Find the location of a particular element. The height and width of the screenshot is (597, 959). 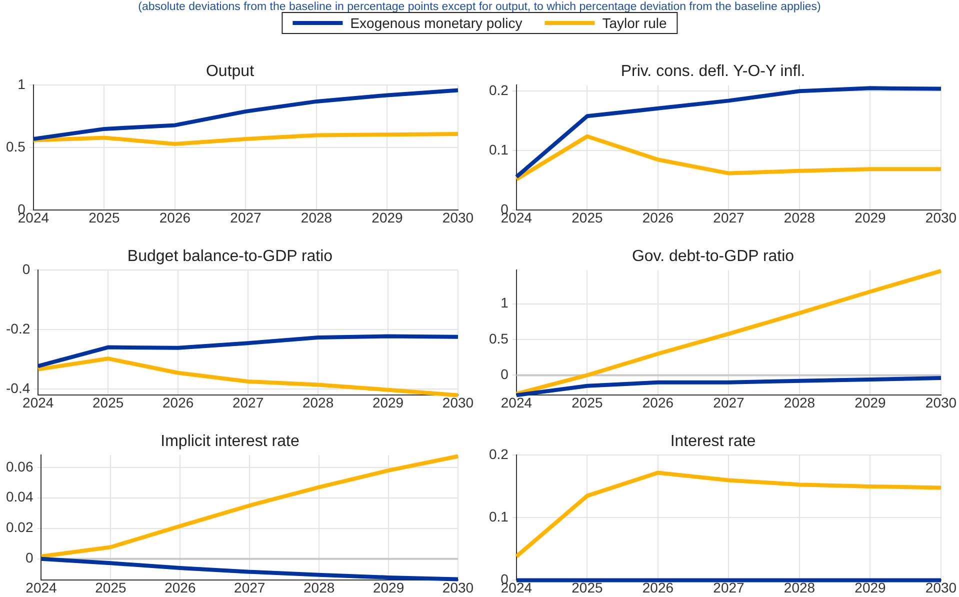

chart-title: Implicit interest rate is located at coordinates (230, 441).